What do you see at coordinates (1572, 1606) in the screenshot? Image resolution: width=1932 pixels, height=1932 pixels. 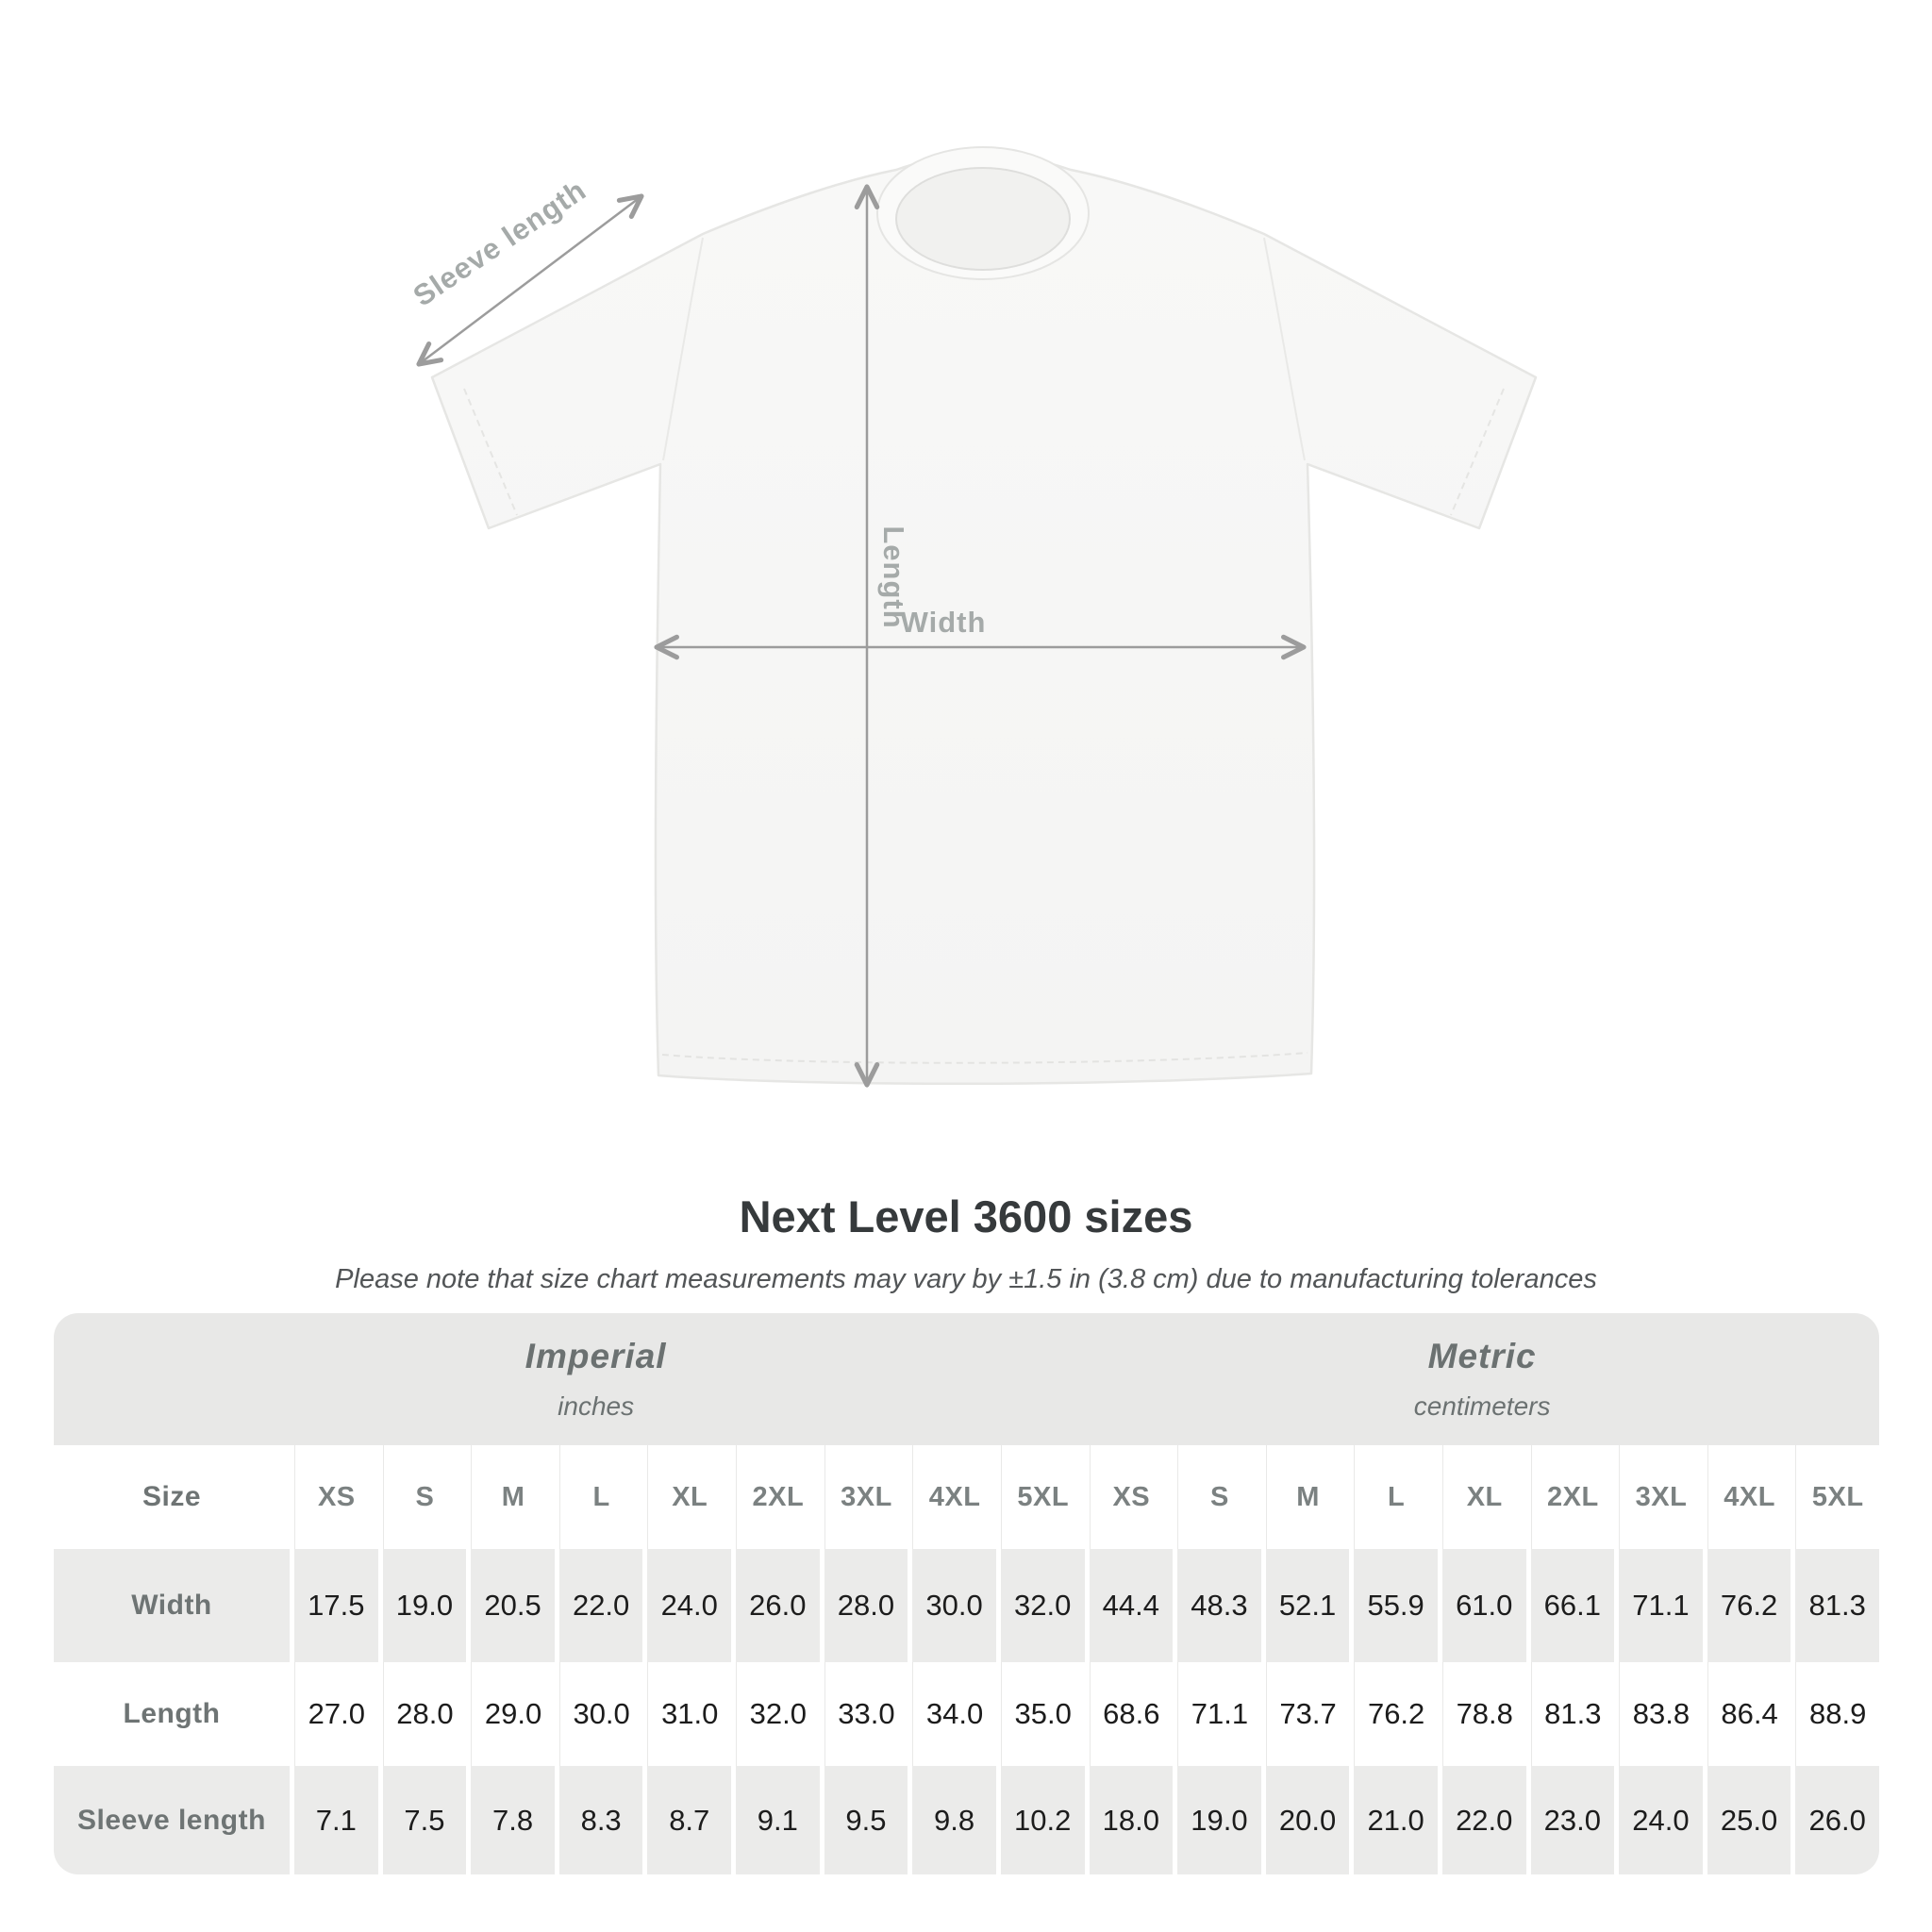 I see `table-cell: 66.1` at bounding box center [1572, 1606].